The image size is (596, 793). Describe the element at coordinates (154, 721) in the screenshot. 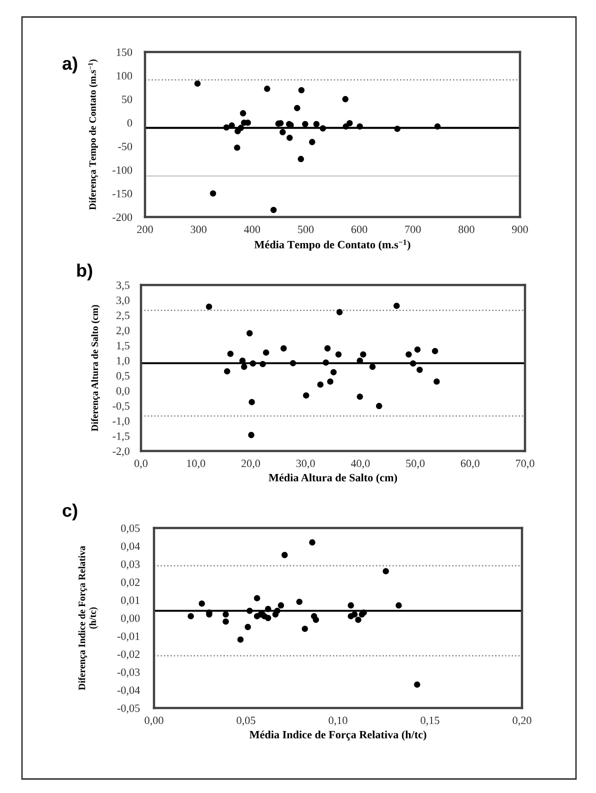

I see `x-tick-label: 0,00` at that location.